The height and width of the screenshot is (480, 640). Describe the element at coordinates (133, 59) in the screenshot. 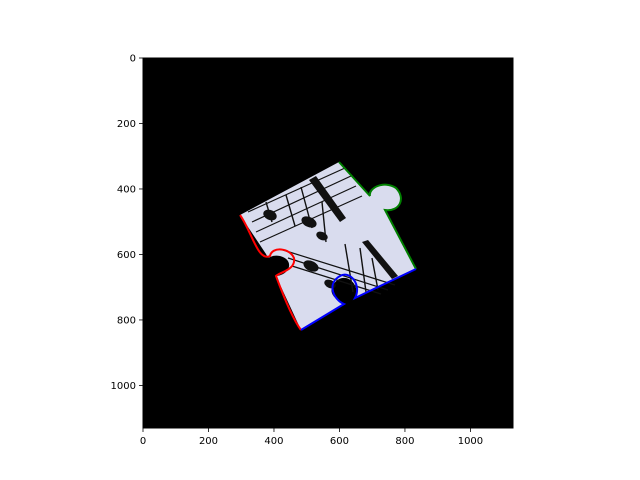

I see `y-tick-label: 0` at that location.